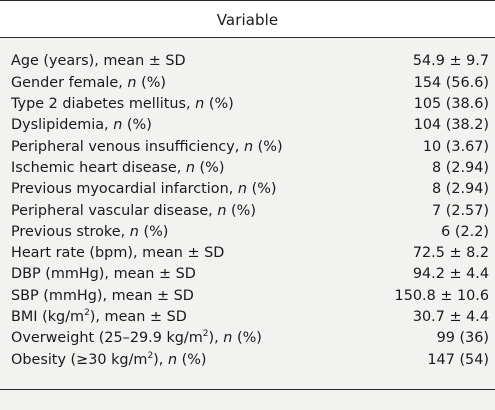 Image resolution: width=495 pixels, height=410 pixels. What do you see at coordinates (465, 231) in the screenshot?
I see `row-value: 6 (2.2)` at bounding box center [465, 231].